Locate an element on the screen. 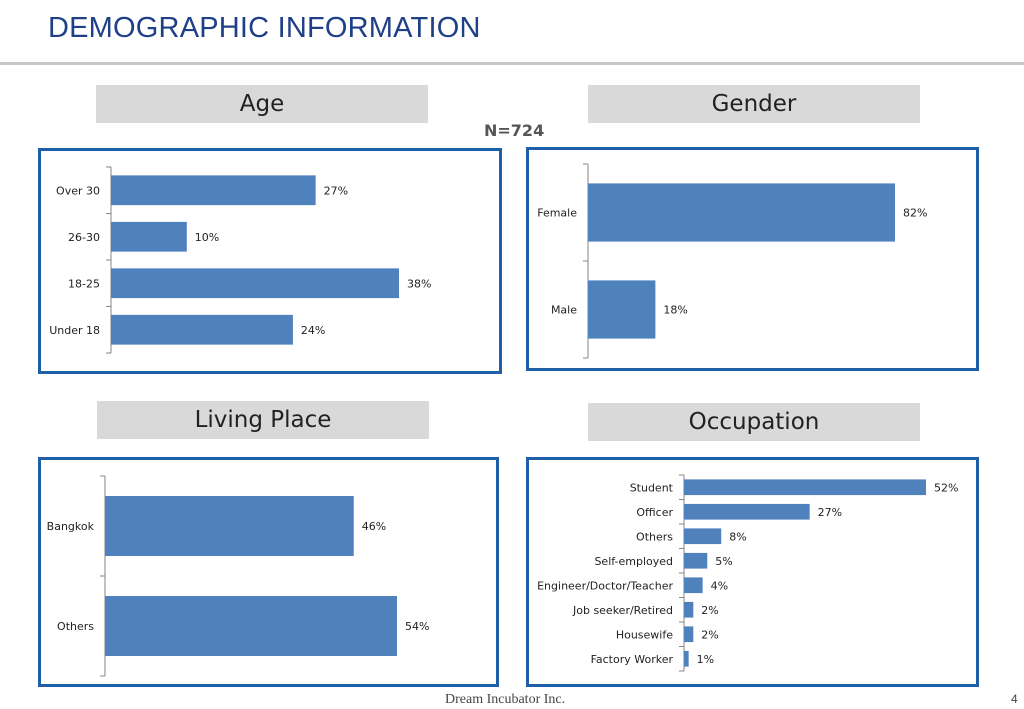 This screenshot has width=1024, height=709. occupation-category-label: Self-employed is located at coordinates (633, 561).